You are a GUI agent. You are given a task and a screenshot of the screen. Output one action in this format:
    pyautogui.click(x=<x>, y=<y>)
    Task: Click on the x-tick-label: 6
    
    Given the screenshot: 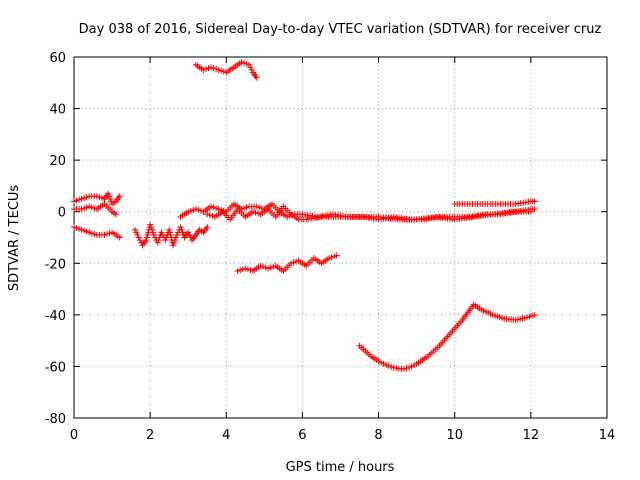 What is the action you would take?
    pyautogui.click(x=302, y=435)
    